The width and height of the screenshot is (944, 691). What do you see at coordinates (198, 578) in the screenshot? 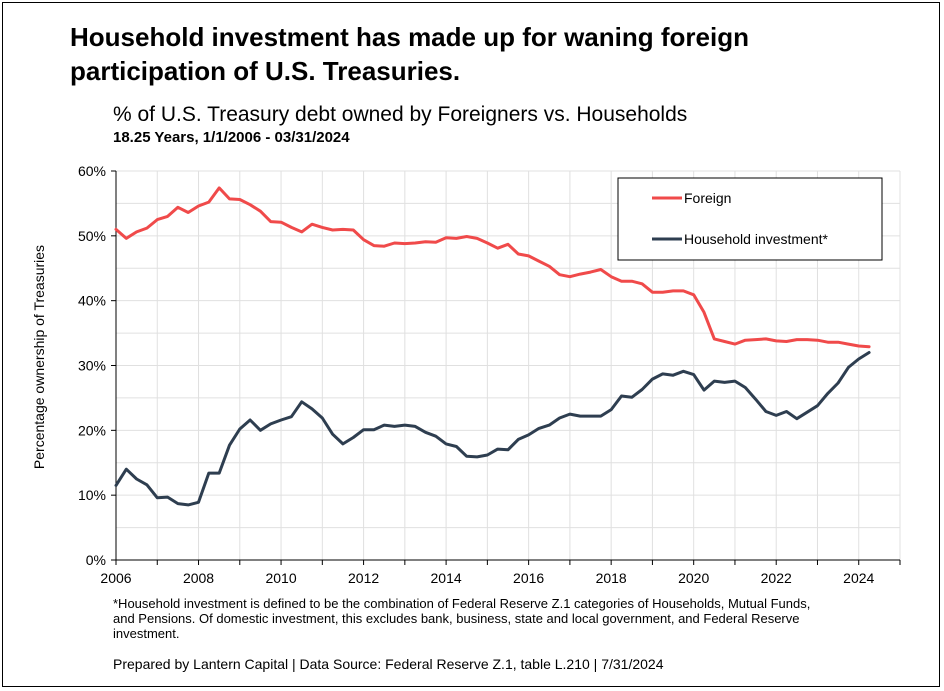
I see `x-tick-label: 2008` at bounding box center [198, 578].